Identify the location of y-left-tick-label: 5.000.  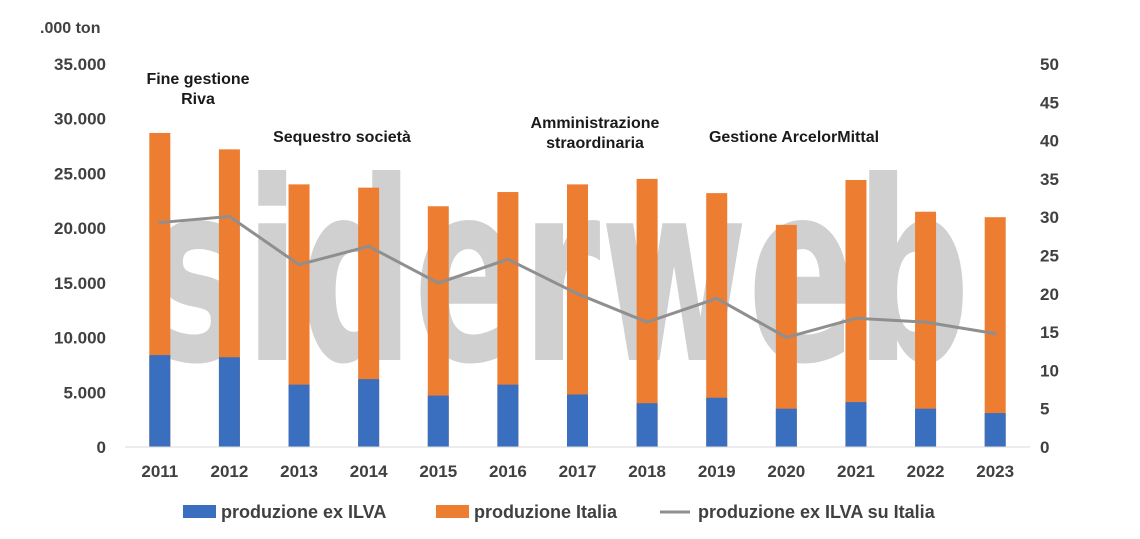
(84, 392).